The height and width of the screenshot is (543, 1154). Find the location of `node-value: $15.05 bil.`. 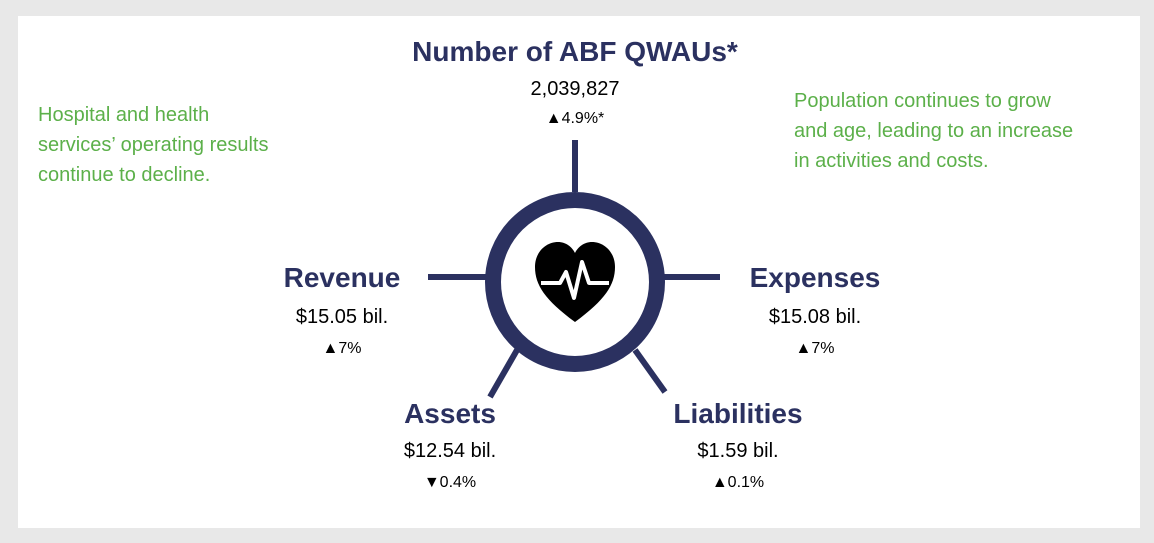

node-value: $15.05 bil. is located at coordinates (342, 317).